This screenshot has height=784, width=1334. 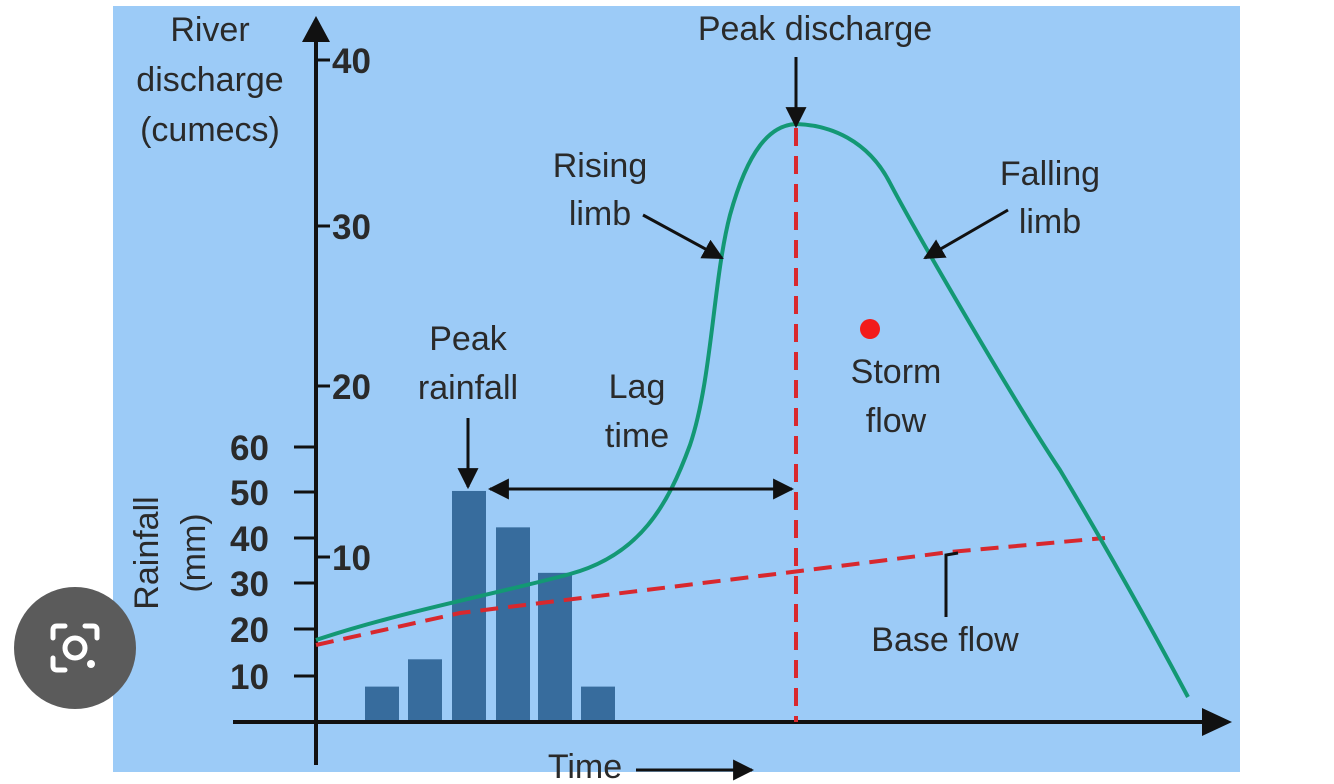 I want to click on rising-limb-label-line2: limb, so click(x=600, y=214).